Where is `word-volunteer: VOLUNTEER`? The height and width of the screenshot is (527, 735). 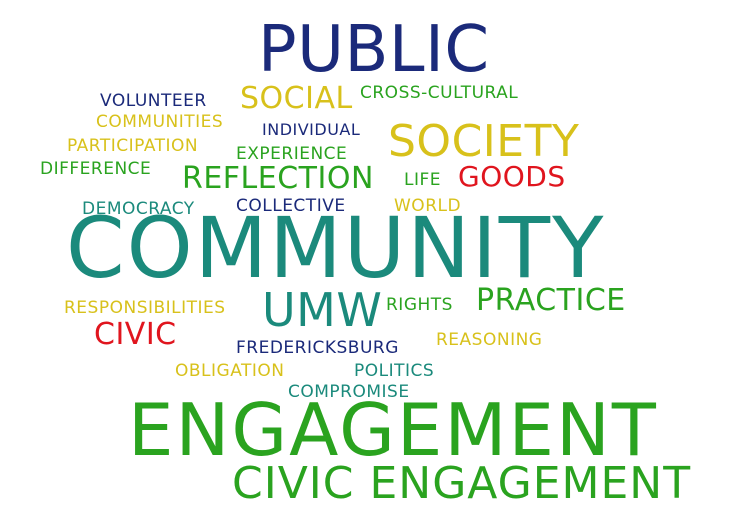 word-volunteer: VOLUNTEER is located at coordinates (153, 101).